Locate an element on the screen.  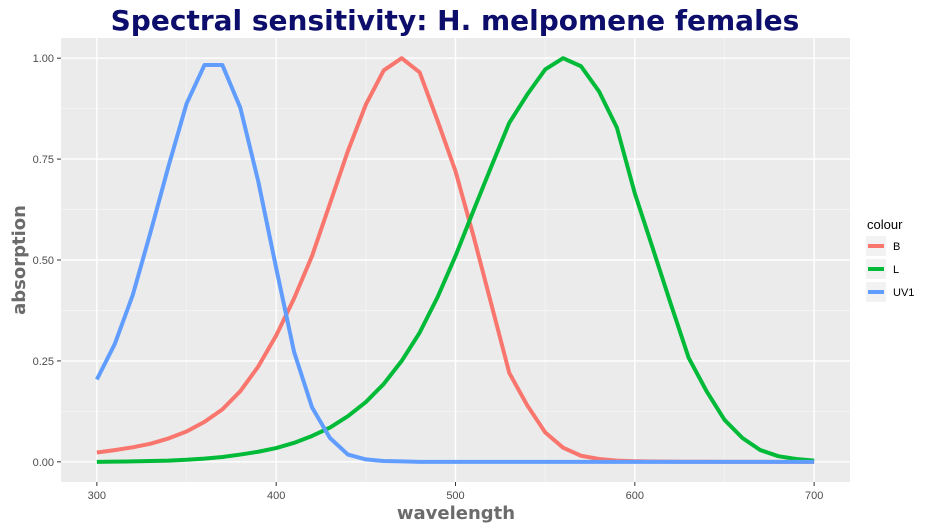
legend-title: colour is located at coordinates (885, 224).